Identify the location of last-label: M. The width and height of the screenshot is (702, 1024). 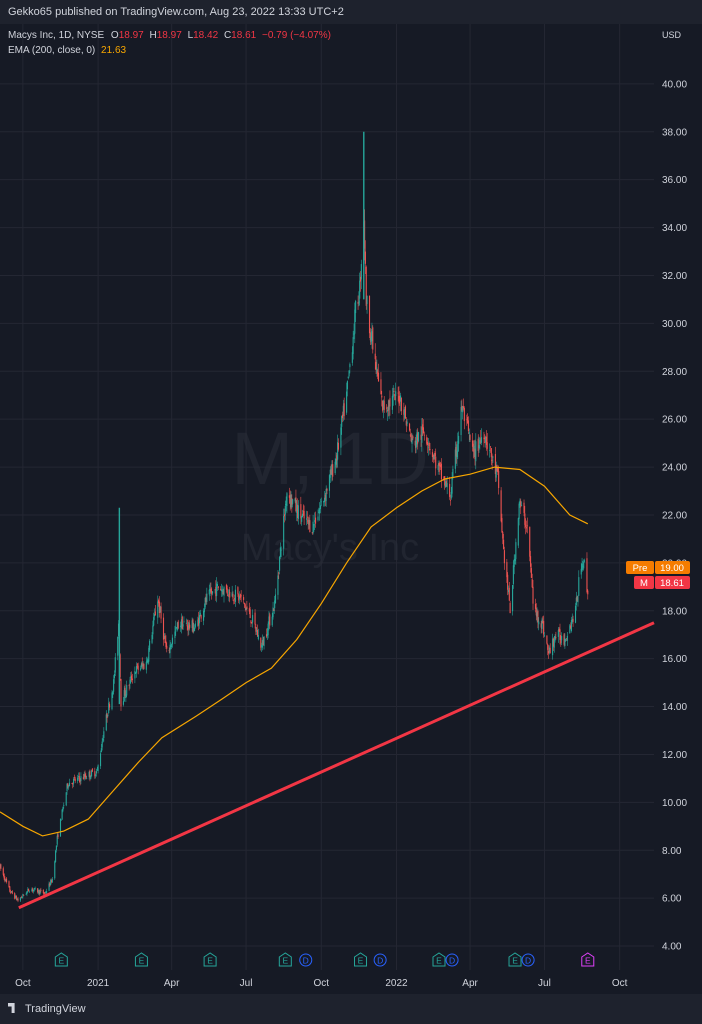
(644, 583).